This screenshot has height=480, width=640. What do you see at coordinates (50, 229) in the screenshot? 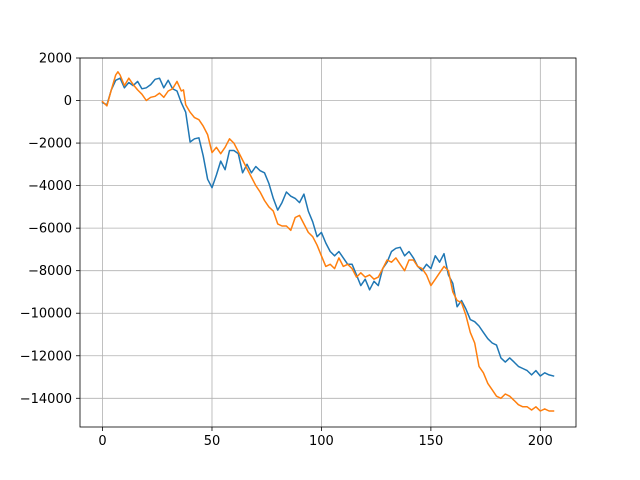
I see `y-tick-label: −6000` at bounding box center [50, 229].